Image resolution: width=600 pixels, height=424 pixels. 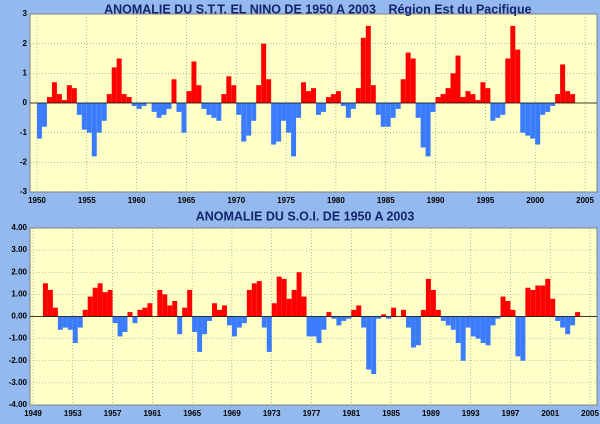 I want to click on x-tick-label: 1980, so click(x=336, y=200).